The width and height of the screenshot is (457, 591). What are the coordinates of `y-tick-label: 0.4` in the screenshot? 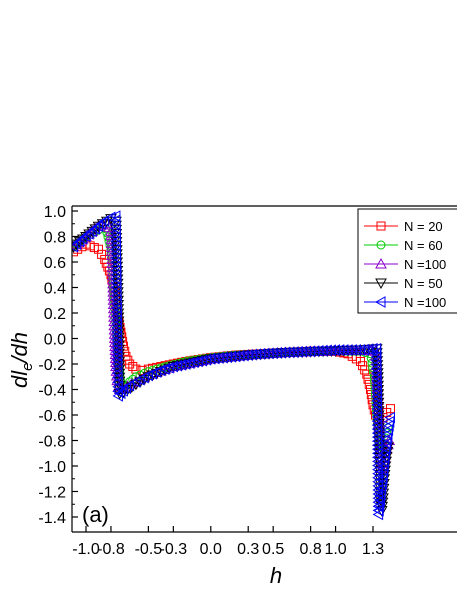 It's located at (55, 289).